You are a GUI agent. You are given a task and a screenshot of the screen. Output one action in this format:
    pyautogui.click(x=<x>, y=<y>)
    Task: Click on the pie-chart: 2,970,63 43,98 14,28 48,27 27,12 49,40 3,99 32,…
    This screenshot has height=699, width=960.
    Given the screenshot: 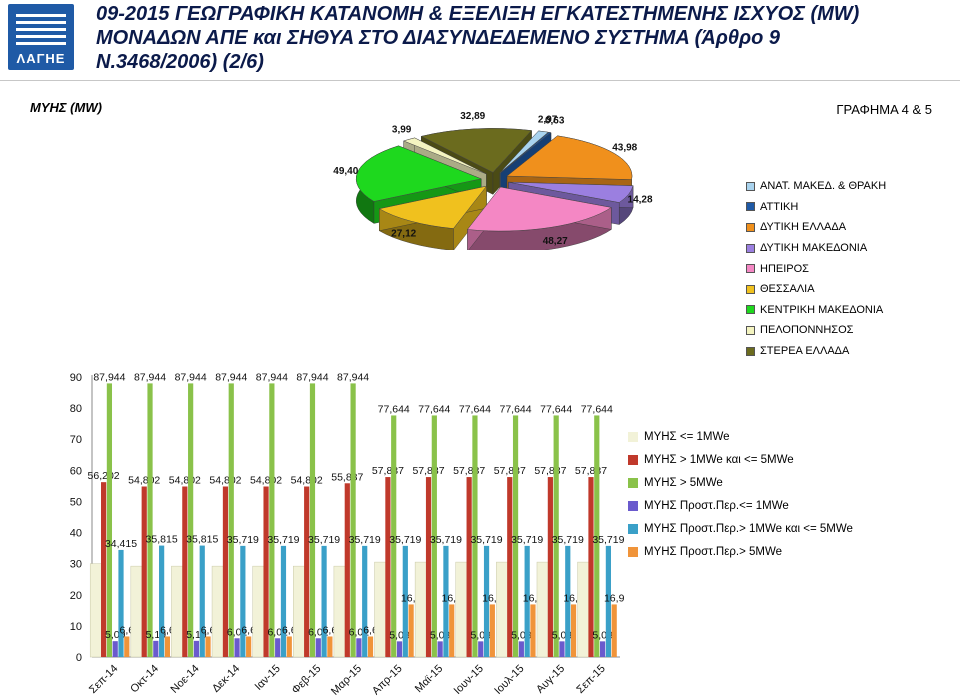 What is the action you would take?
    pyautogui.click(x=493, y=180)
    